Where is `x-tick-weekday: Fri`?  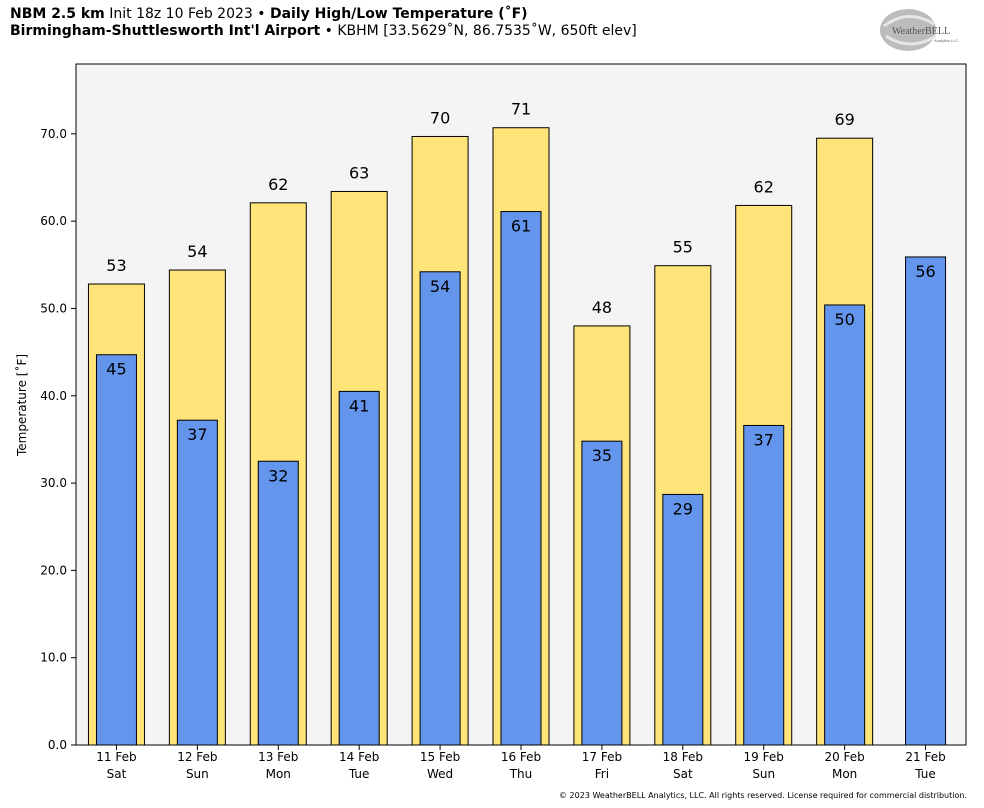 x-tick-weekday: Fri is located at coordinates (602, 774).